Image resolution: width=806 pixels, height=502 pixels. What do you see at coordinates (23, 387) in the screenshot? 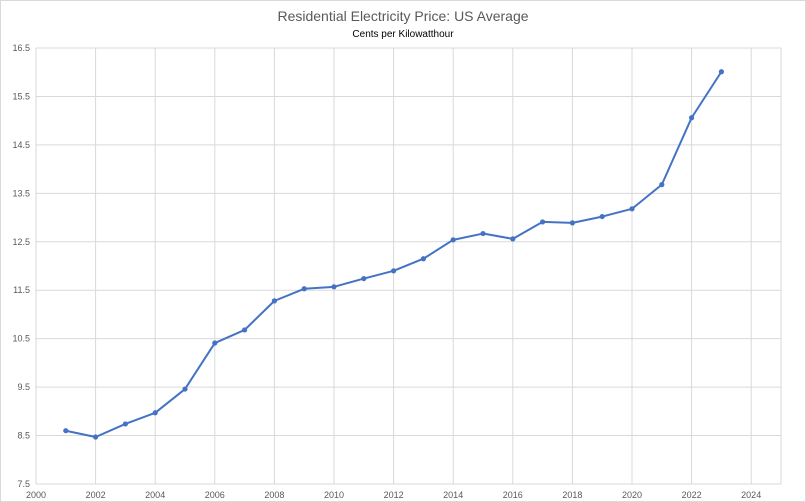
I see `y-tick-label: 9.5` at bounding box center [23, 387].